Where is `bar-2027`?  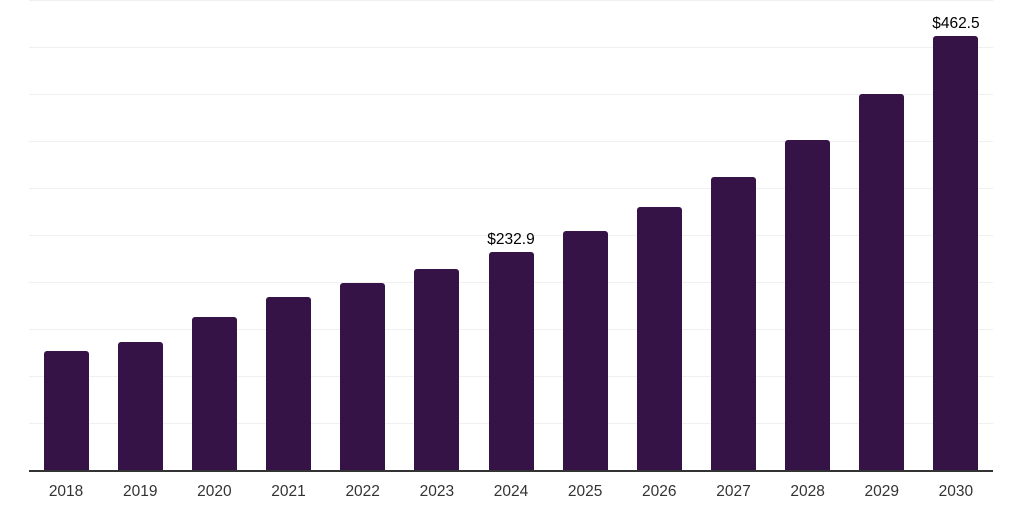 bar-2027 is located at coordinates (733, 323).